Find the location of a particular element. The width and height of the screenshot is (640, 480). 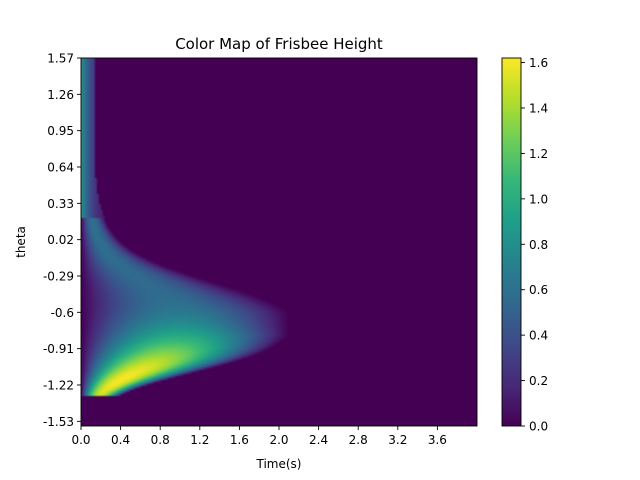

colorbar-tick-label: 1.0 is located at coordinates (538, 199).